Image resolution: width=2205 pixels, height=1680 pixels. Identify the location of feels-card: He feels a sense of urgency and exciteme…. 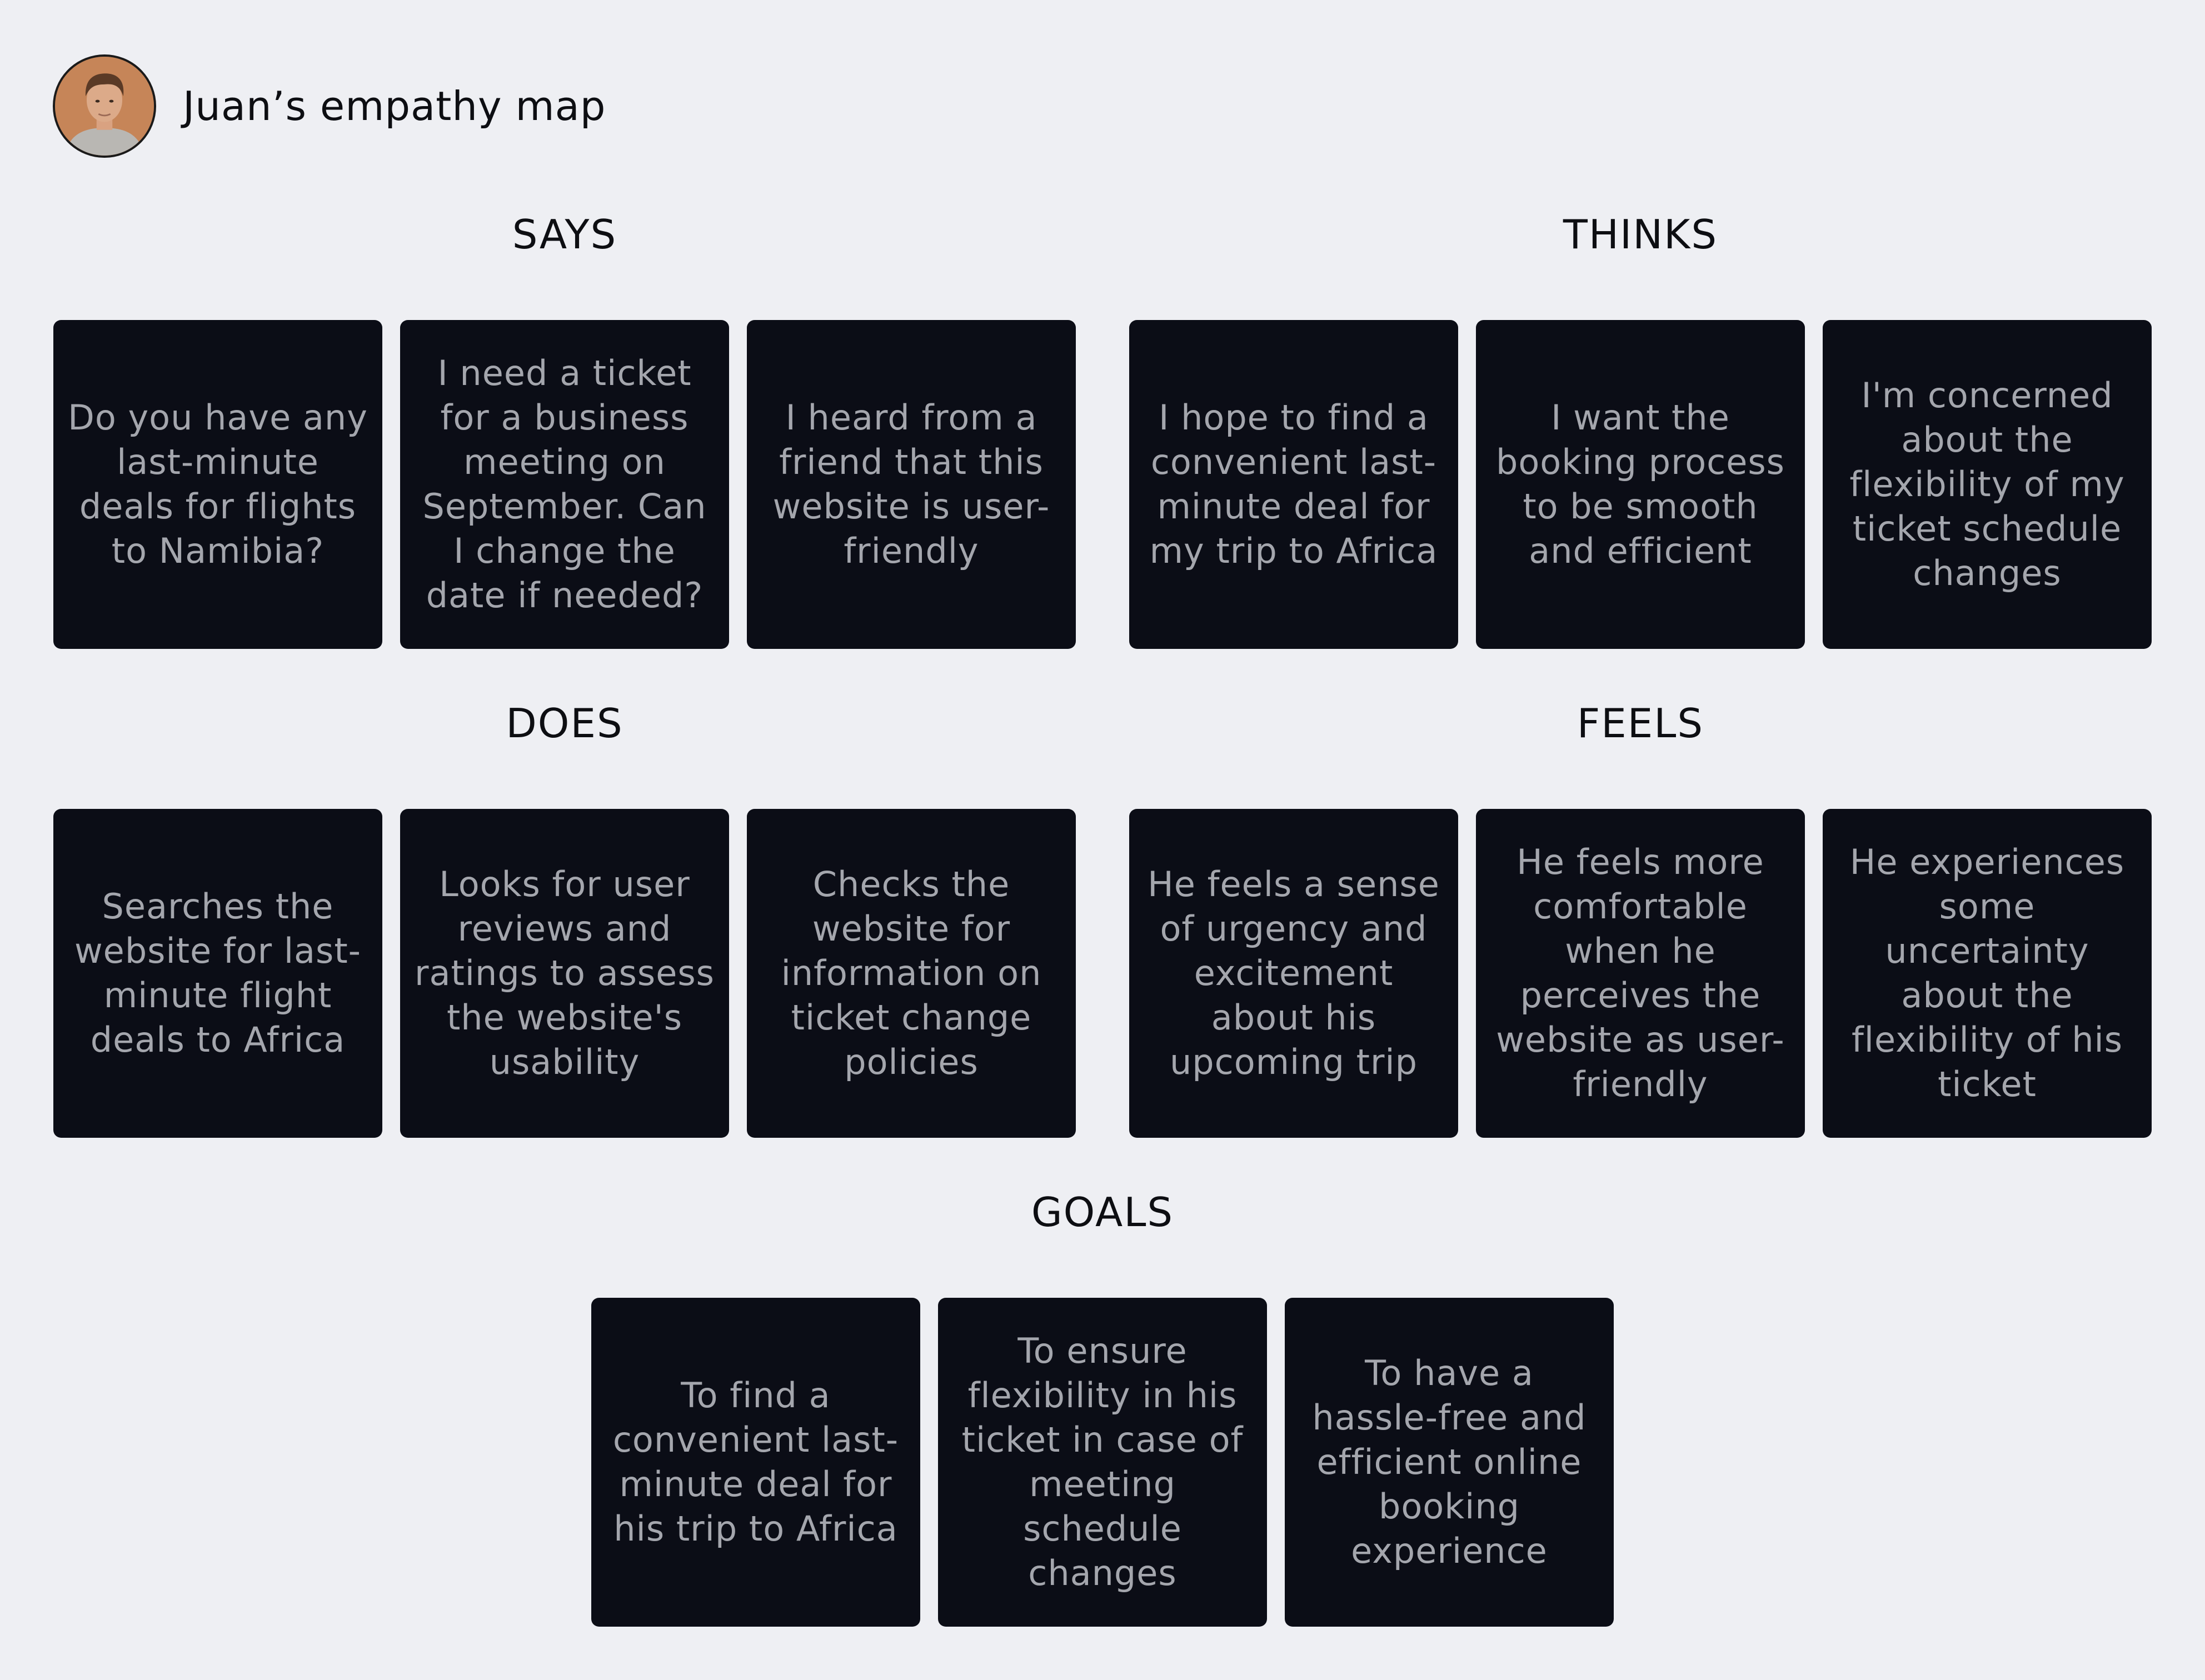
(1293, 973).